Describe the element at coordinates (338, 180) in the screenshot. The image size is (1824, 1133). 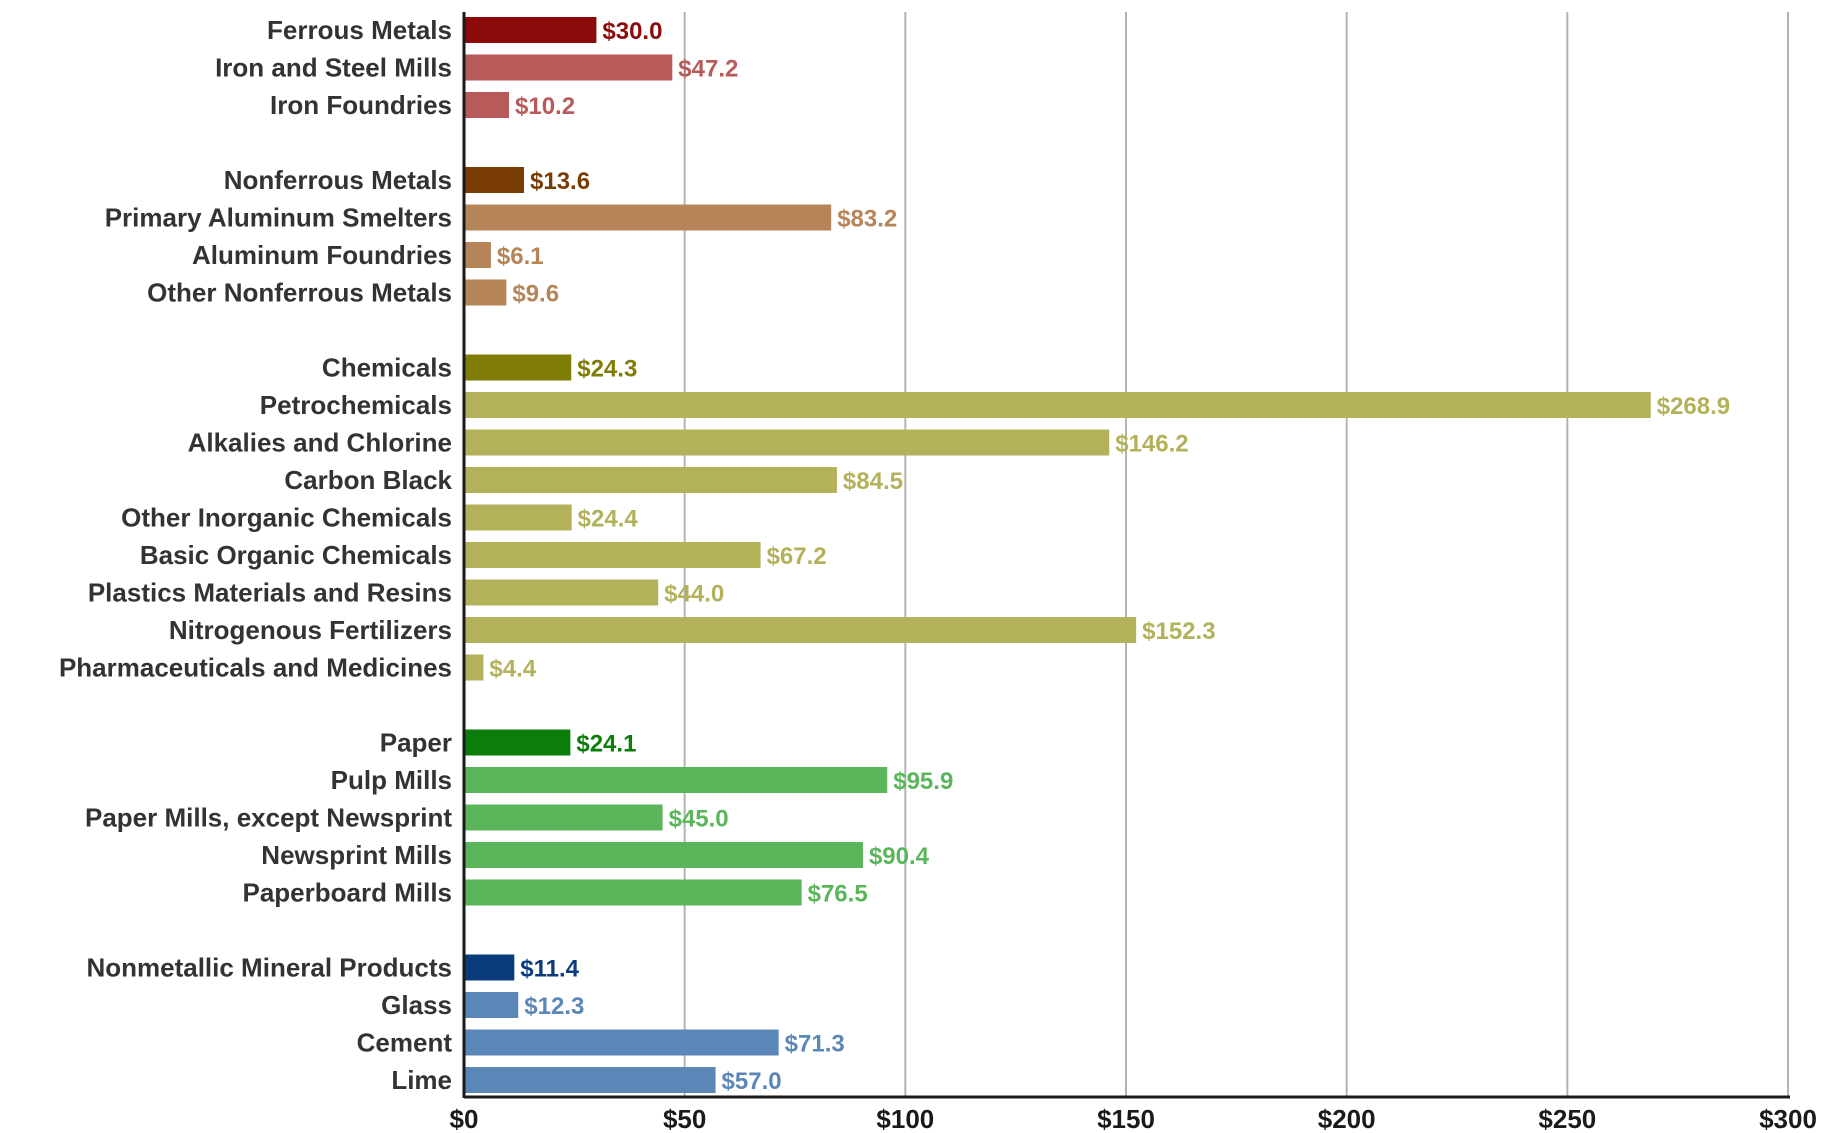
I see `category-label-nonferrous-metals: Nonferrous Metals` at that location.